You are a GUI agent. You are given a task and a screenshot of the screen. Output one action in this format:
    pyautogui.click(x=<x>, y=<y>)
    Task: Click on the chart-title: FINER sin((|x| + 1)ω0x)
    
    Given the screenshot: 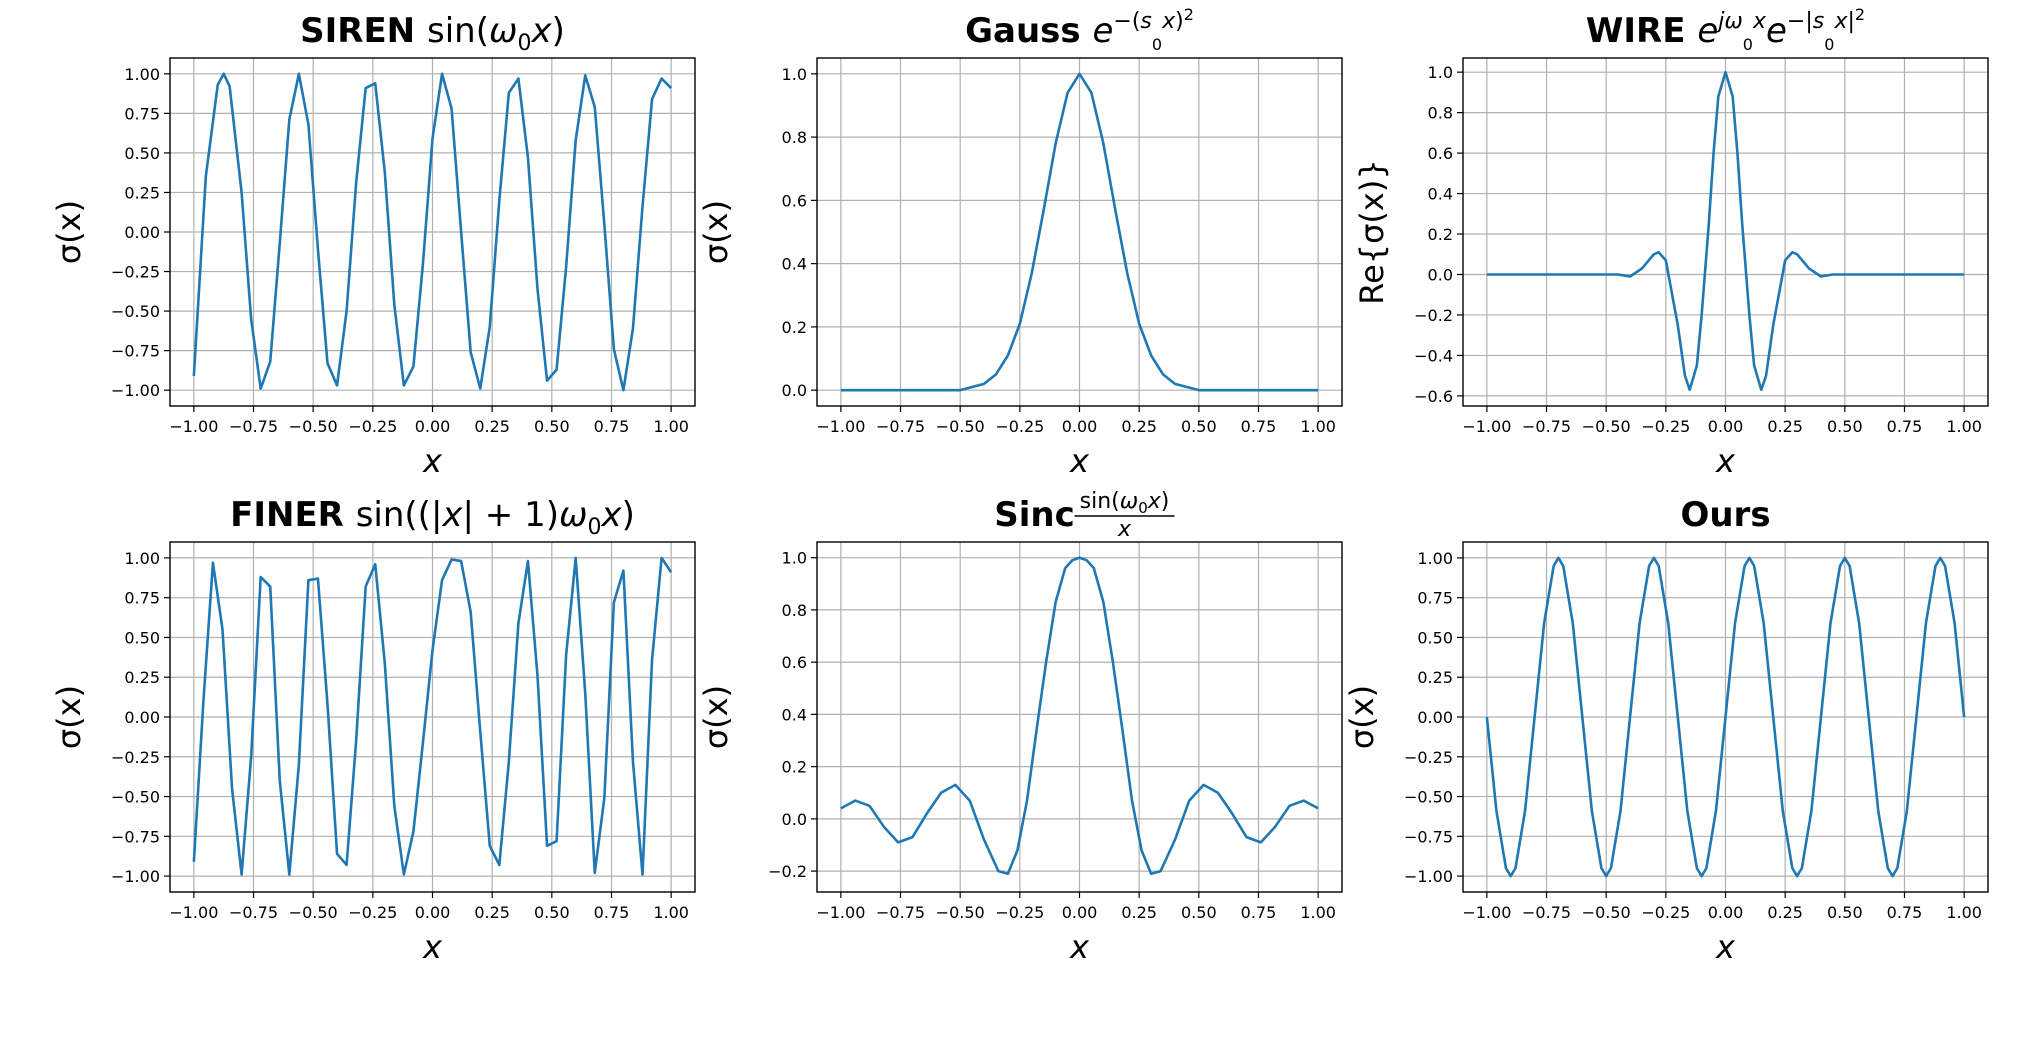 What is the action you would take?
    pyautogui.click(x=432, y=517)
    